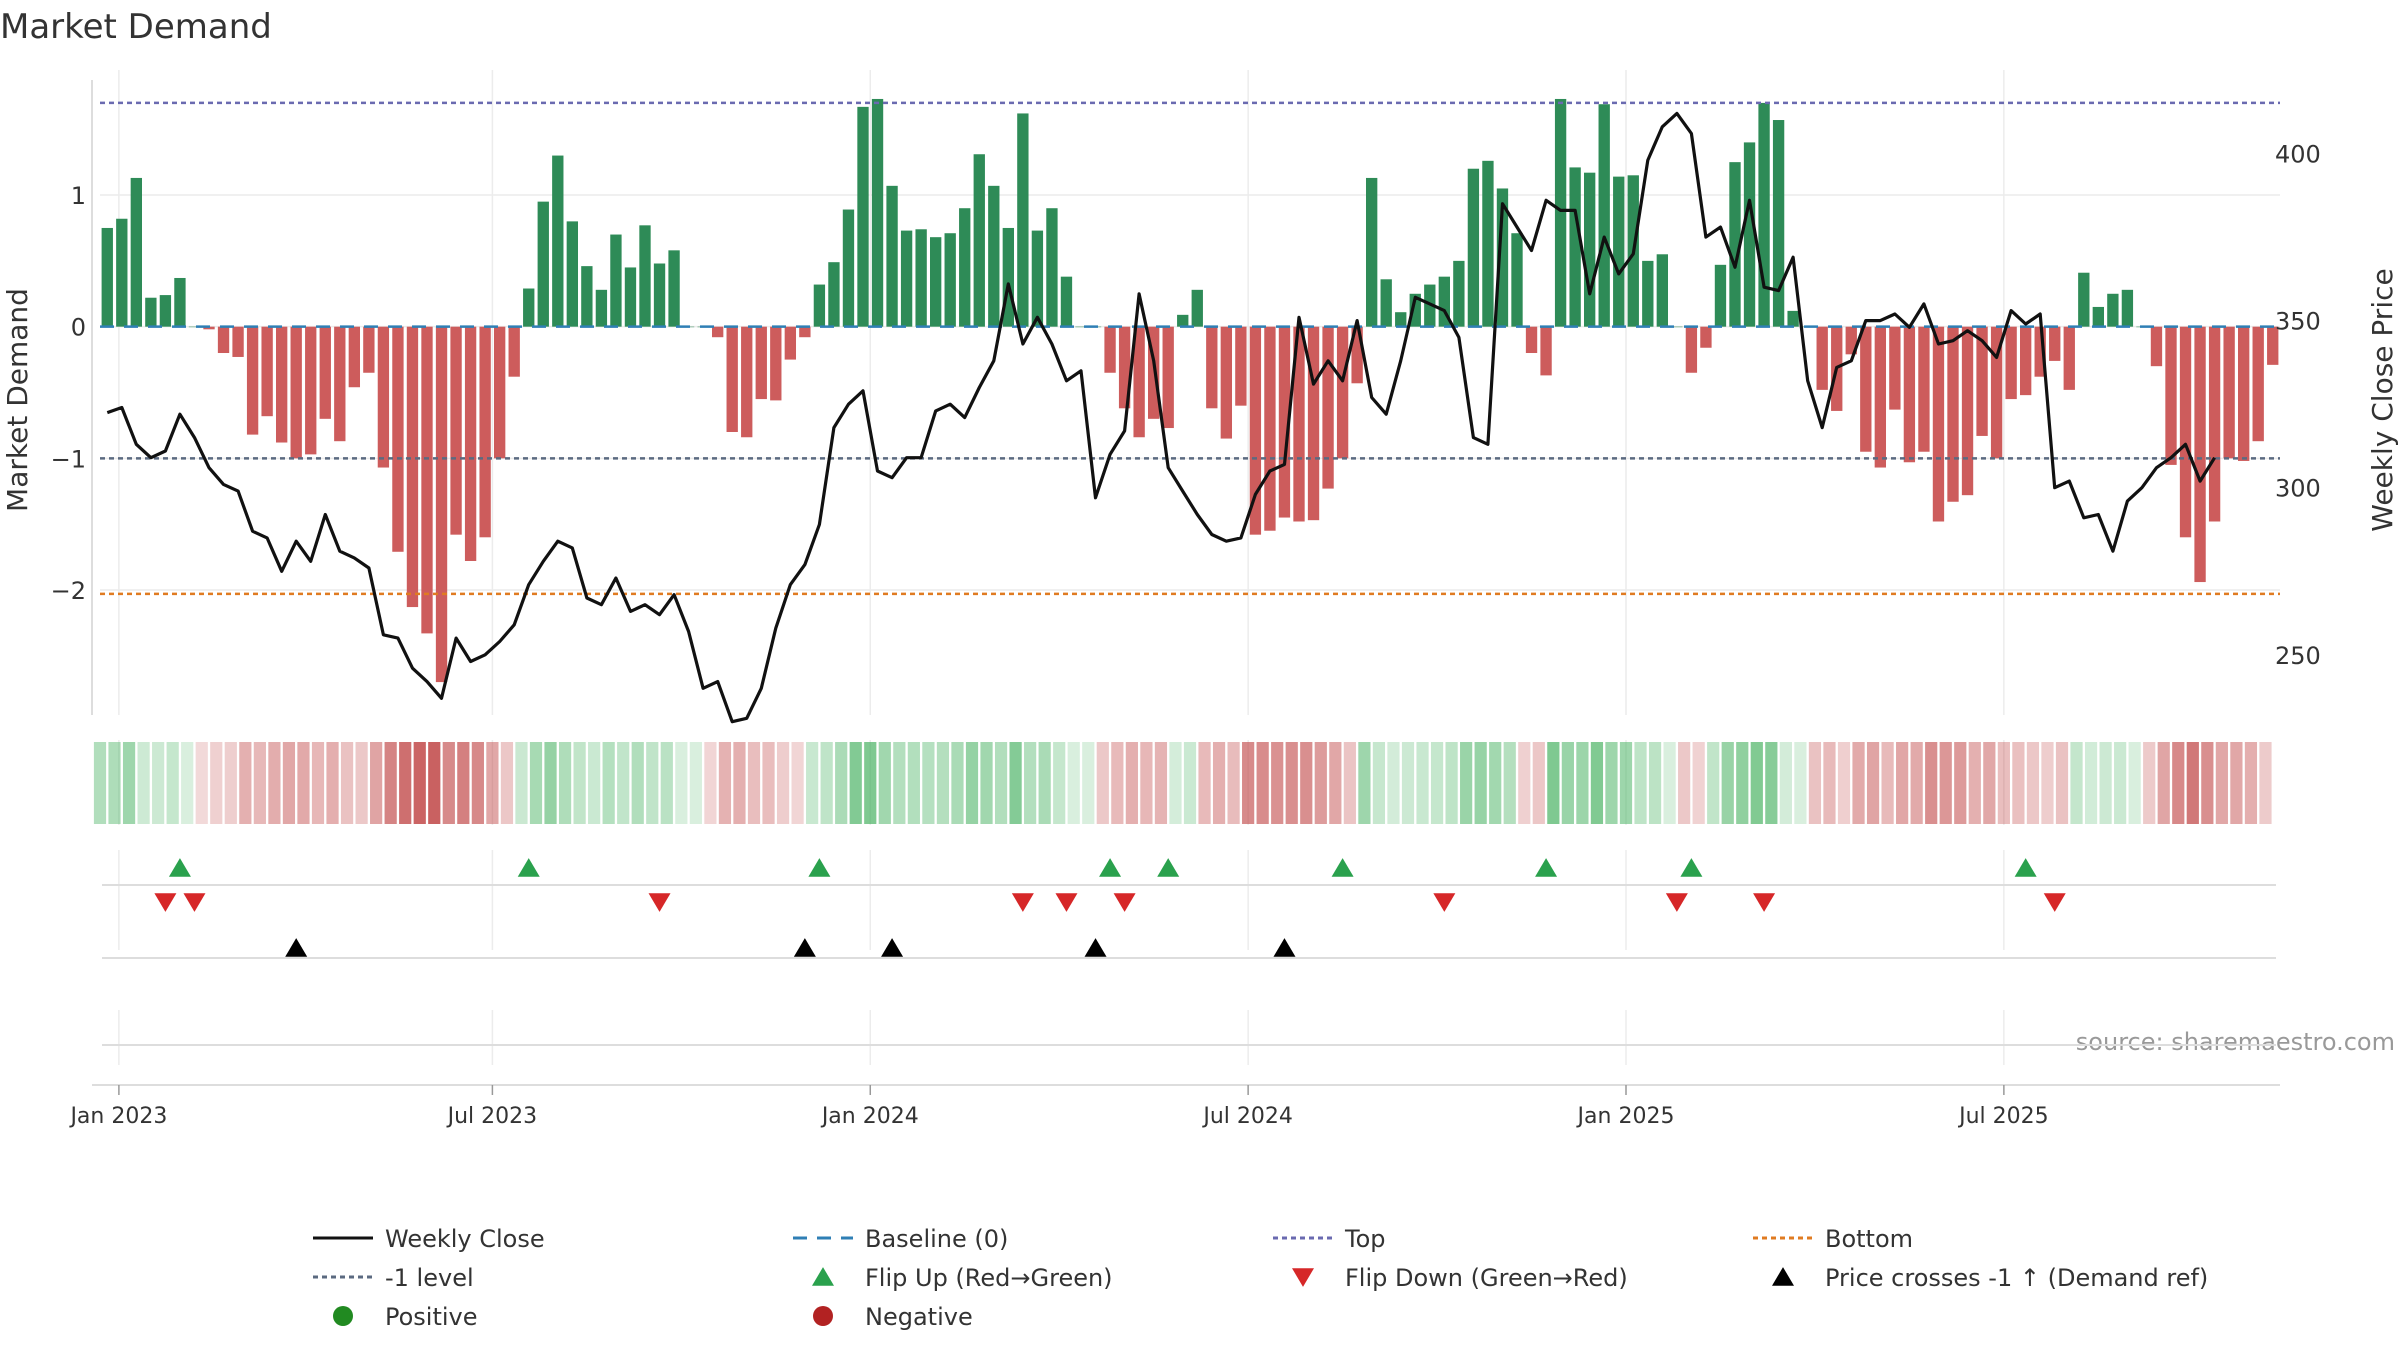  I want to click on x-tick-label: Jul 2024, so click(1247, 1116).